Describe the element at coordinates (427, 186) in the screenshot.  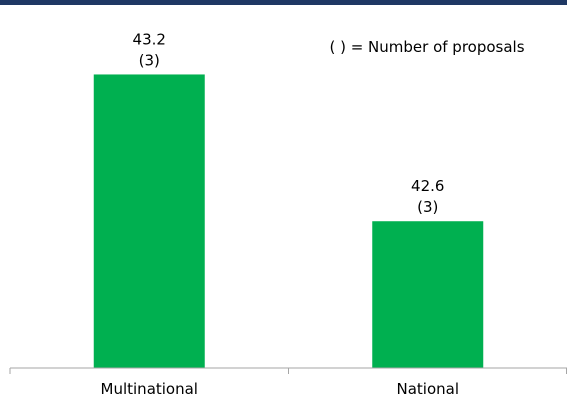
I see `value-label-national: 42.6` at that location.